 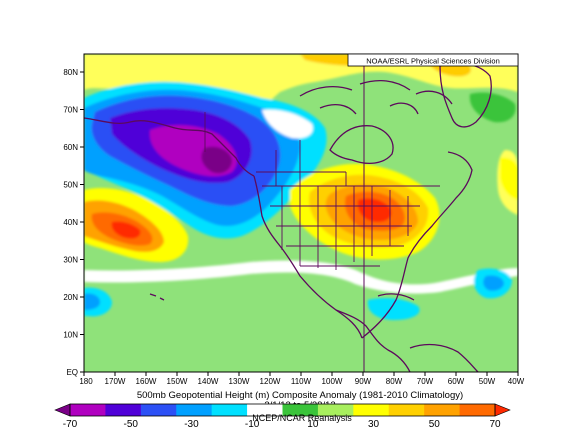 I want to click on lat-label-80: 80N, so click(x=73, y=72).